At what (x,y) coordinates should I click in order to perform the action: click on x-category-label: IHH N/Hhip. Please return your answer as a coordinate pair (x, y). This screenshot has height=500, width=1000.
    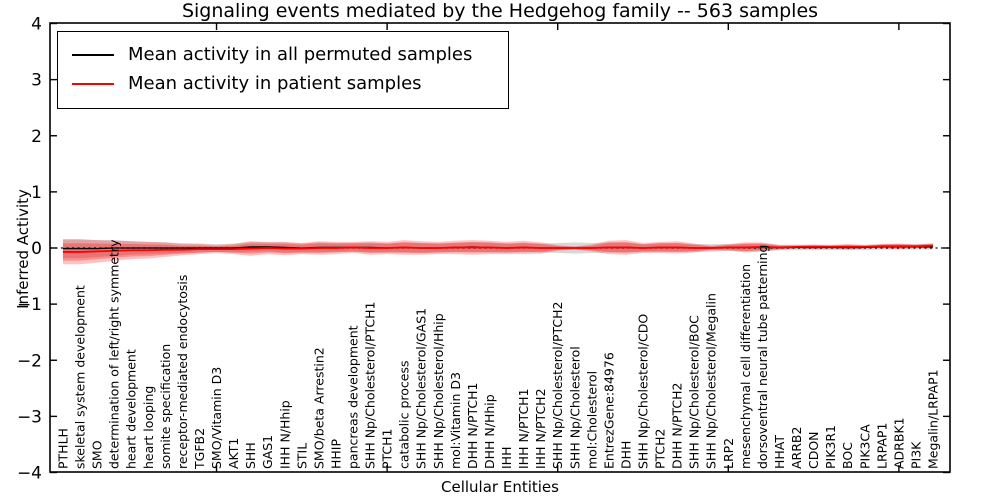
    Looking at the image, I should click on (284, 434).